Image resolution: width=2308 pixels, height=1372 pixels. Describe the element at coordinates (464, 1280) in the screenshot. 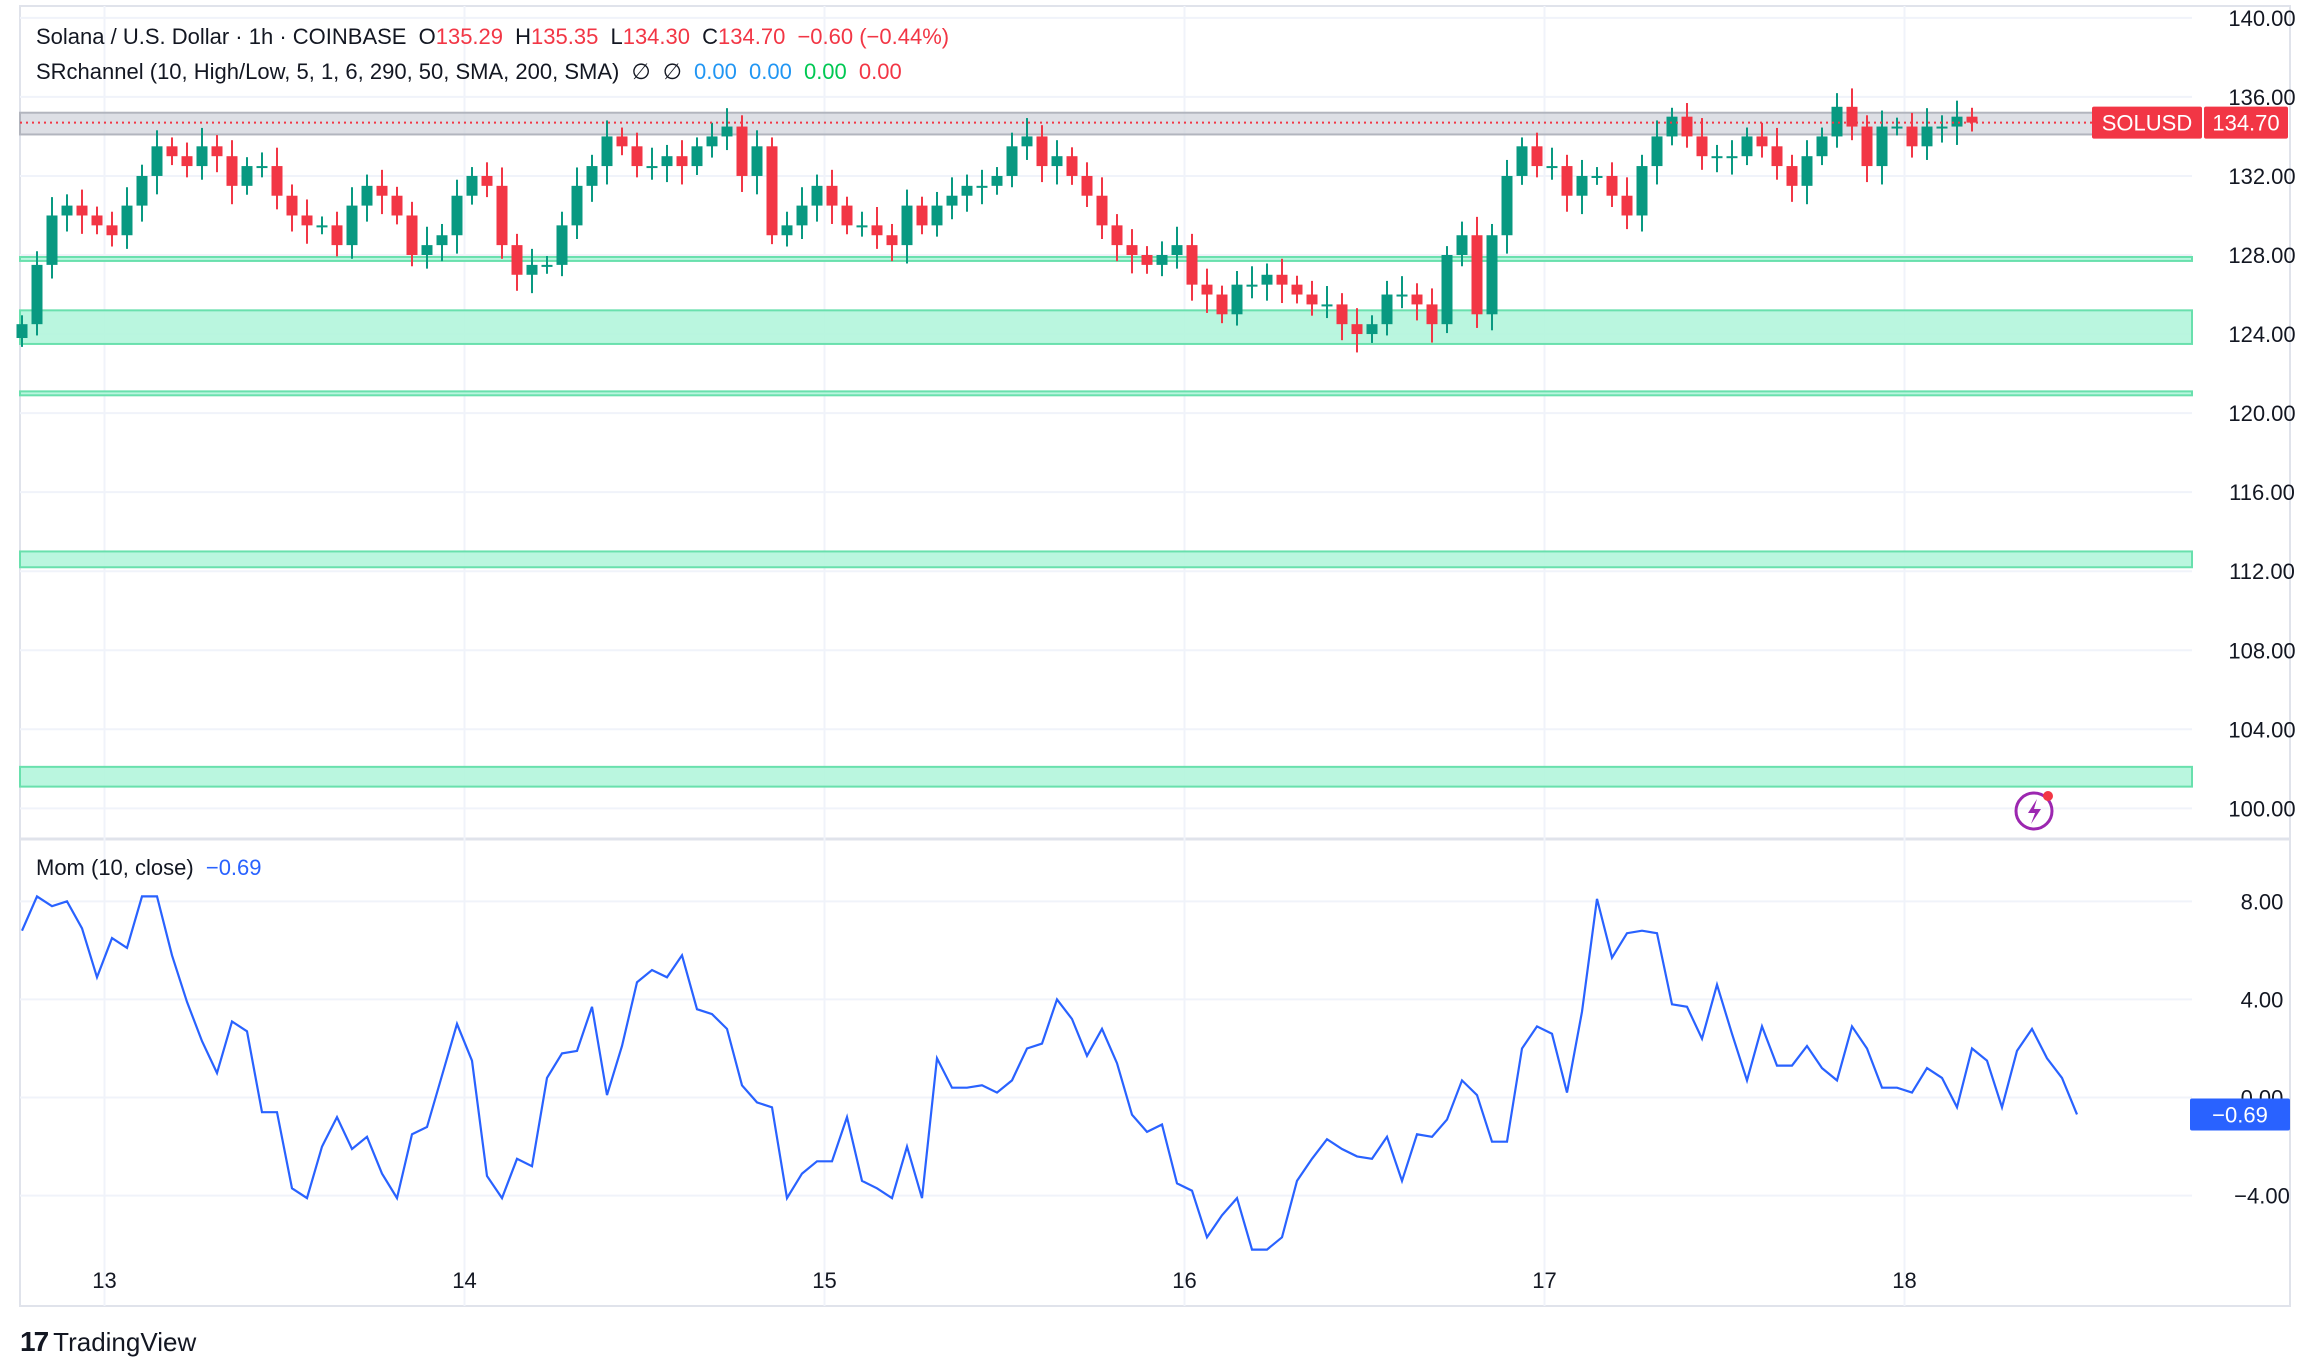

I see `time-axis-tick: 14` at that location.